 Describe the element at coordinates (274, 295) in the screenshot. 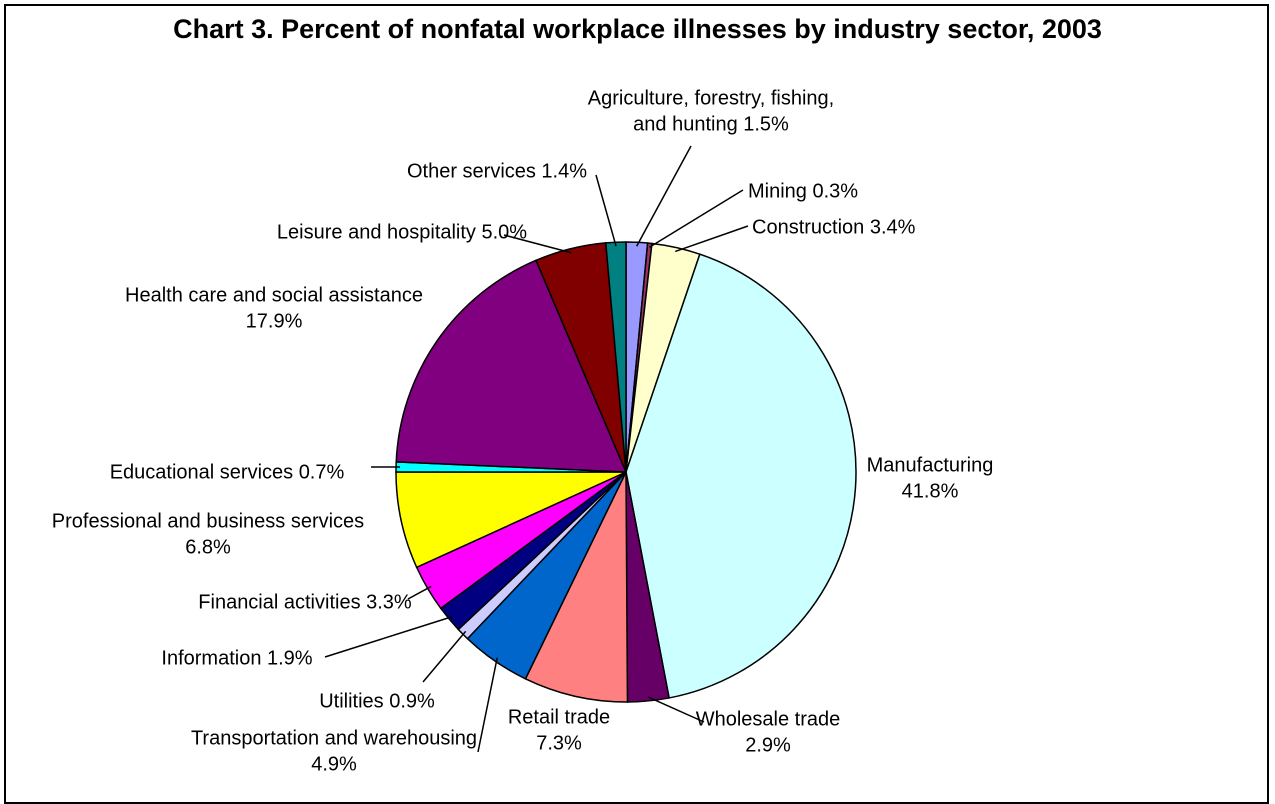

I see `slice-label-line: Health care and social assistance` at that location.